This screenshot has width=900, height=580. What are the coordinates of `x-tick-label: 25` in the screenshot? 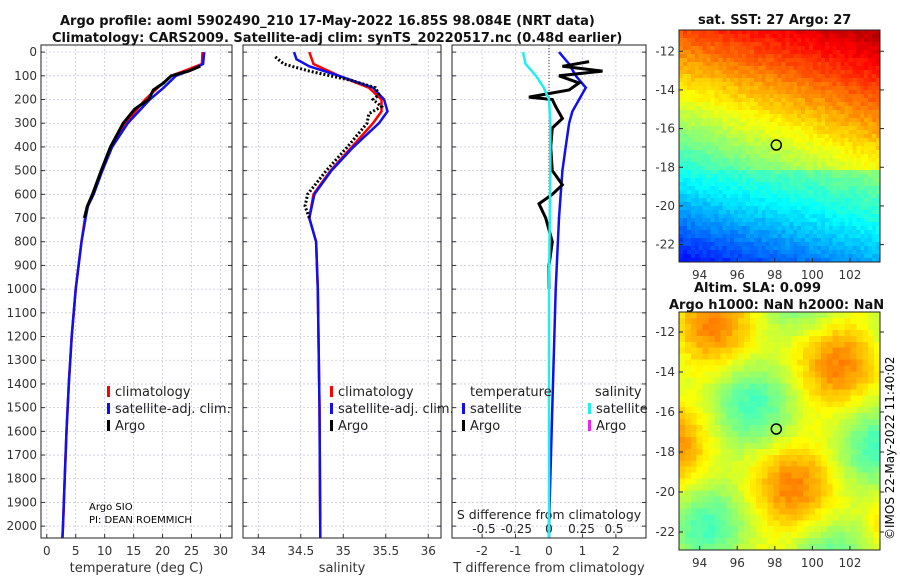 It's located at (191, 551).